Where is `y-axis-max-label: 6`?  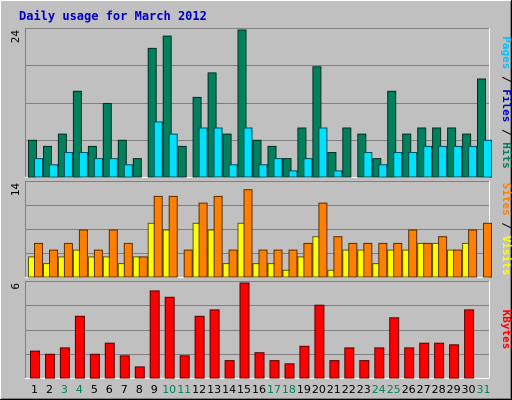 y-axis-max-label: 6 is located at coordinates (15, 286).